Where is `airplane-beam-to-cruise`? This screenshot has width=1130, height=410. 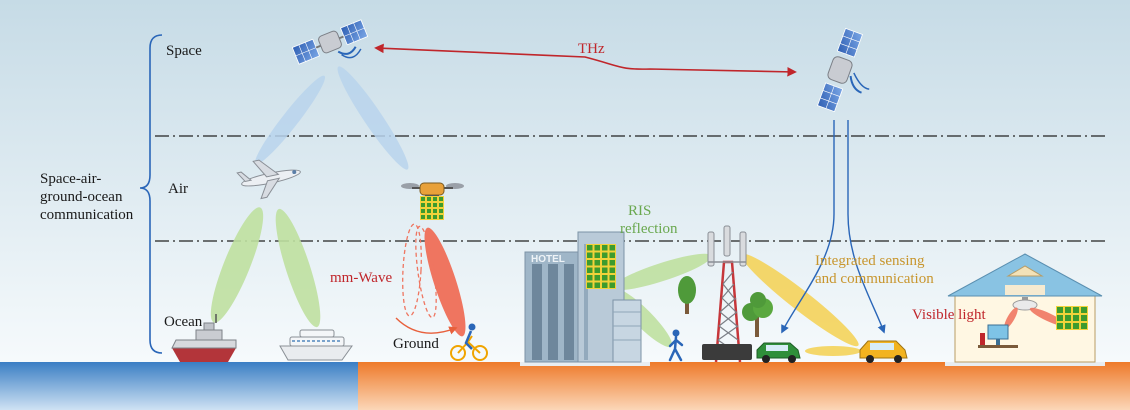
airplane-beam-to-cruise is located at coordinates (298, 268).